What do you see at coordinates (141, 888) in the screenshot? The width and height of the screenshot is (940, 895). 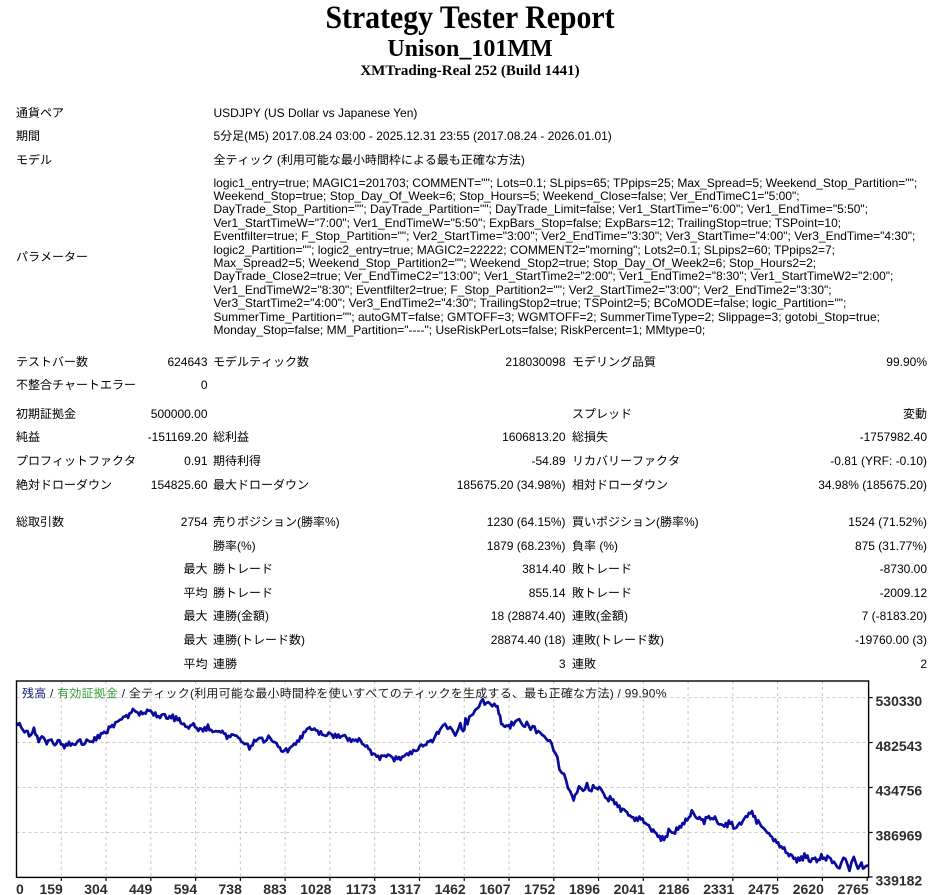 I see `svg-text: 449` at bounding box center [141, 888].